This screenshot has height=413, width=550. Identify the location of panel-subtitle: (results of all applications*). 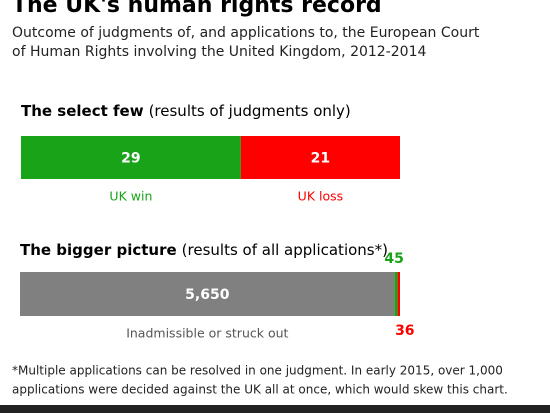
(285, 250).